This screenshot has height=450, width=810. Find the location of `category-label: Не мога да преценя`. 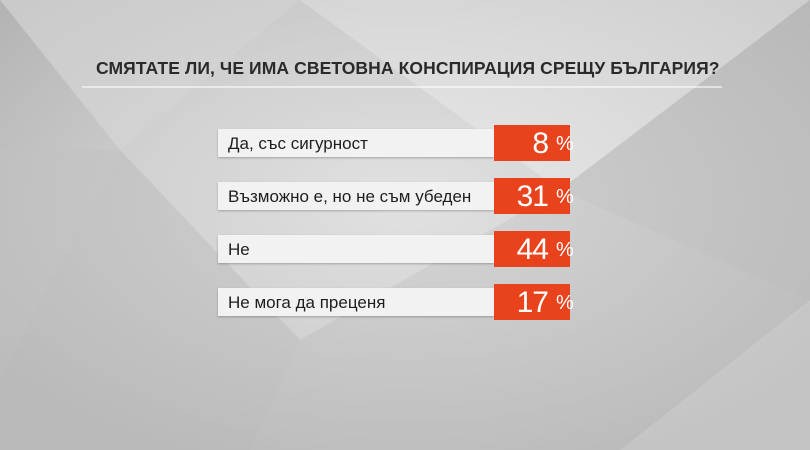

category-label: Не мога да преценя is located at coordinates (307, 302).